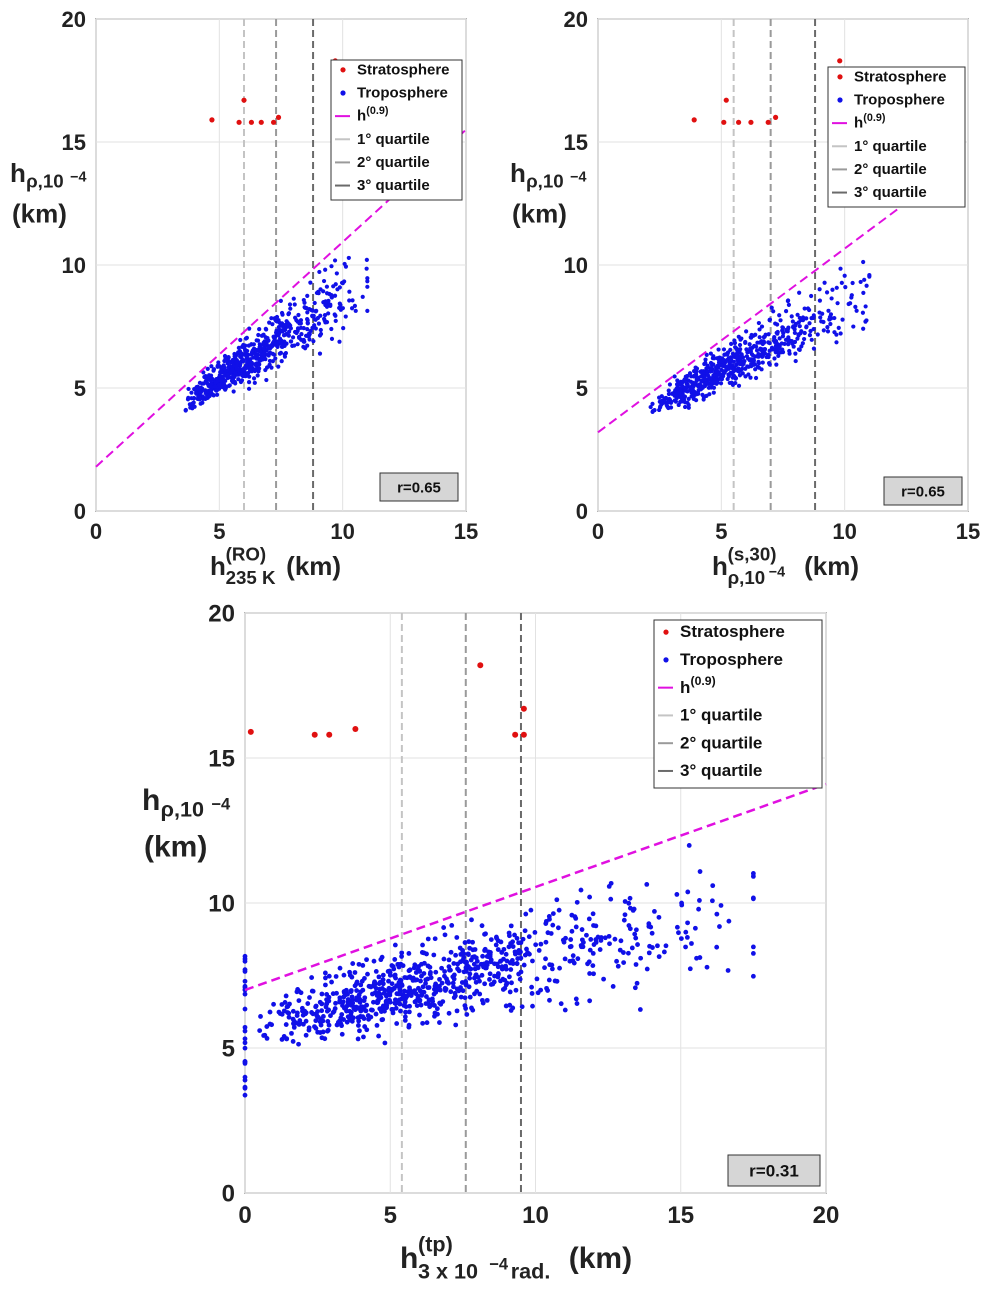 This screenshot has width=992, height=1292. I want to click on stratosphere-points, so click(387, 700).